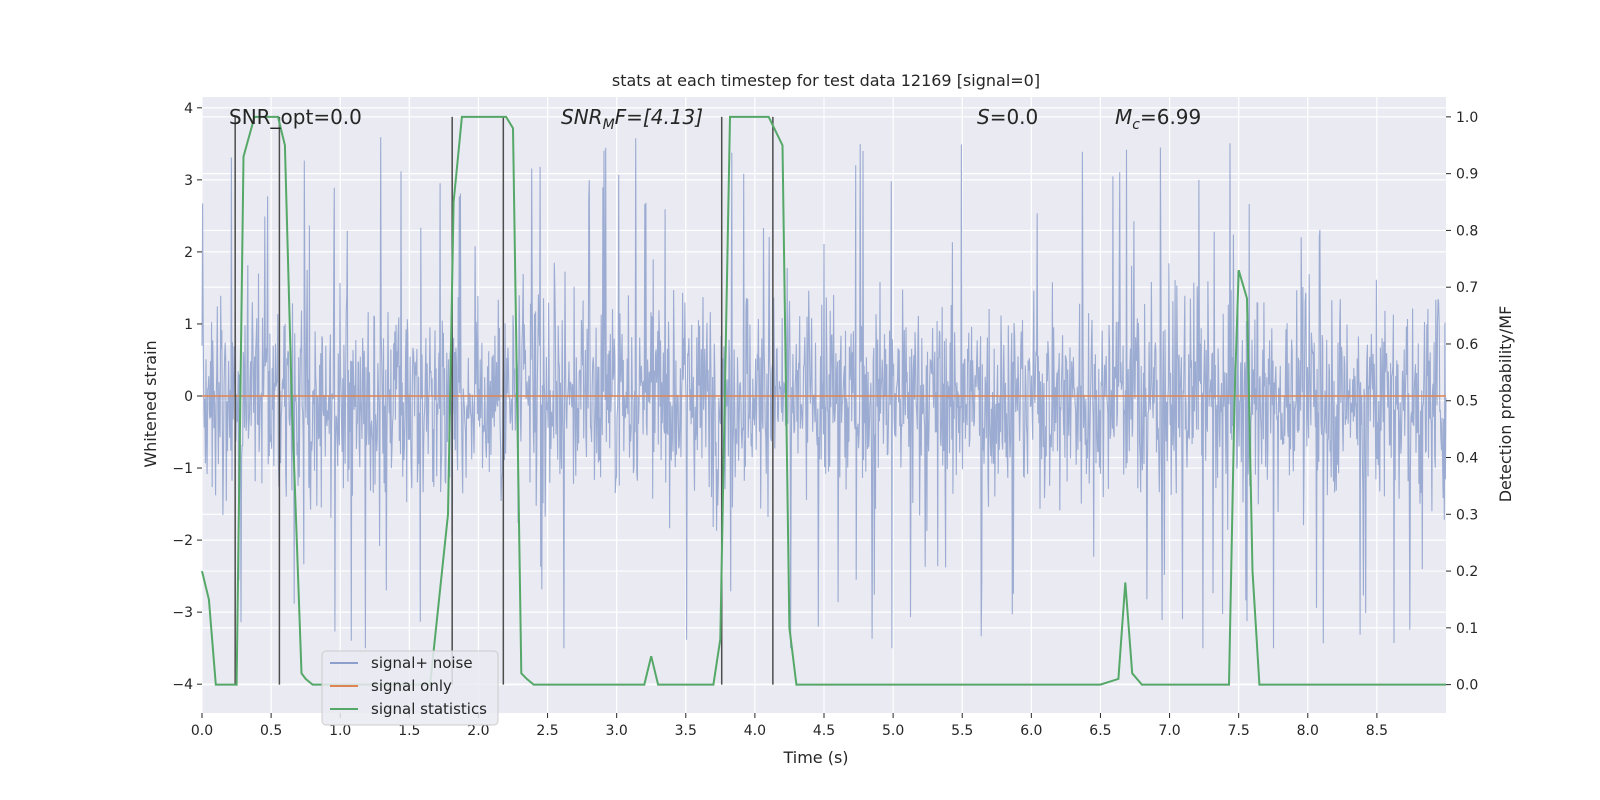 This screenshot has width=1600, height=800. What do you see at coordinates (659, 117) in the screenshot?
I see `annotation-snr-mf-suffix: F=[4.13]` at bounding box center [659, 117].